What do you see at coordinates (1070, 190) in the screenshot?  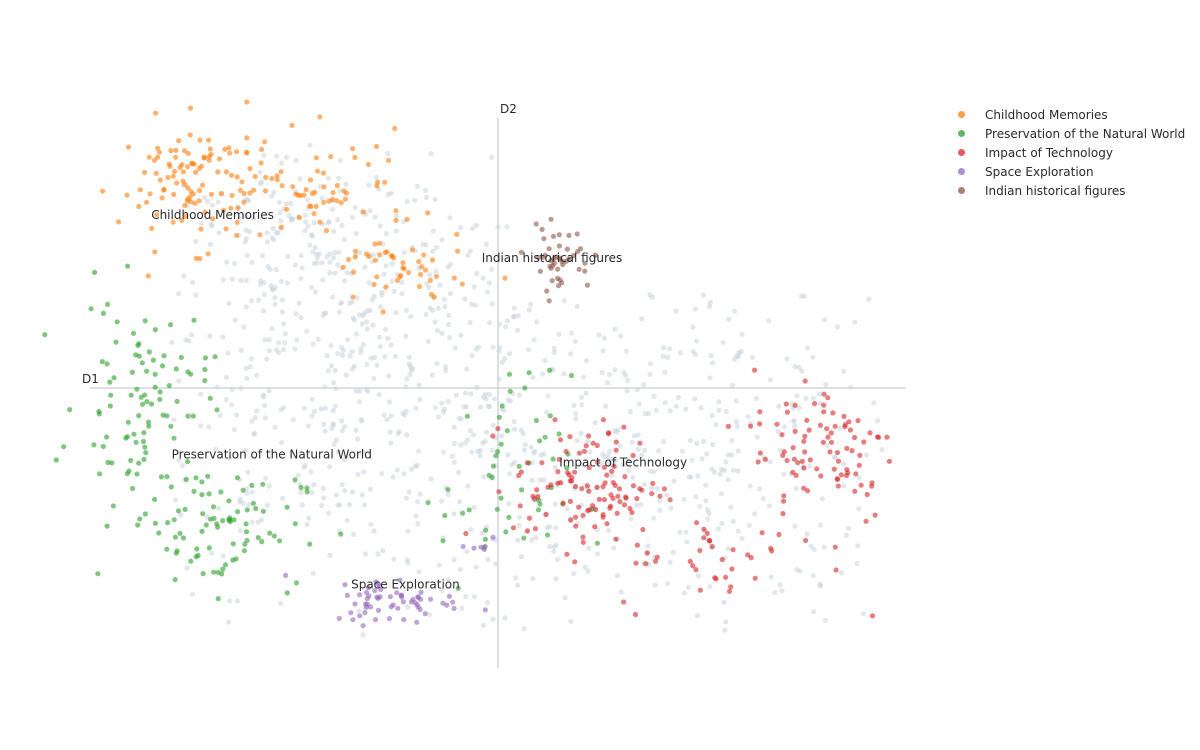 I see `legend-item: Indian historical figures` at bounding box center [1070, 190].